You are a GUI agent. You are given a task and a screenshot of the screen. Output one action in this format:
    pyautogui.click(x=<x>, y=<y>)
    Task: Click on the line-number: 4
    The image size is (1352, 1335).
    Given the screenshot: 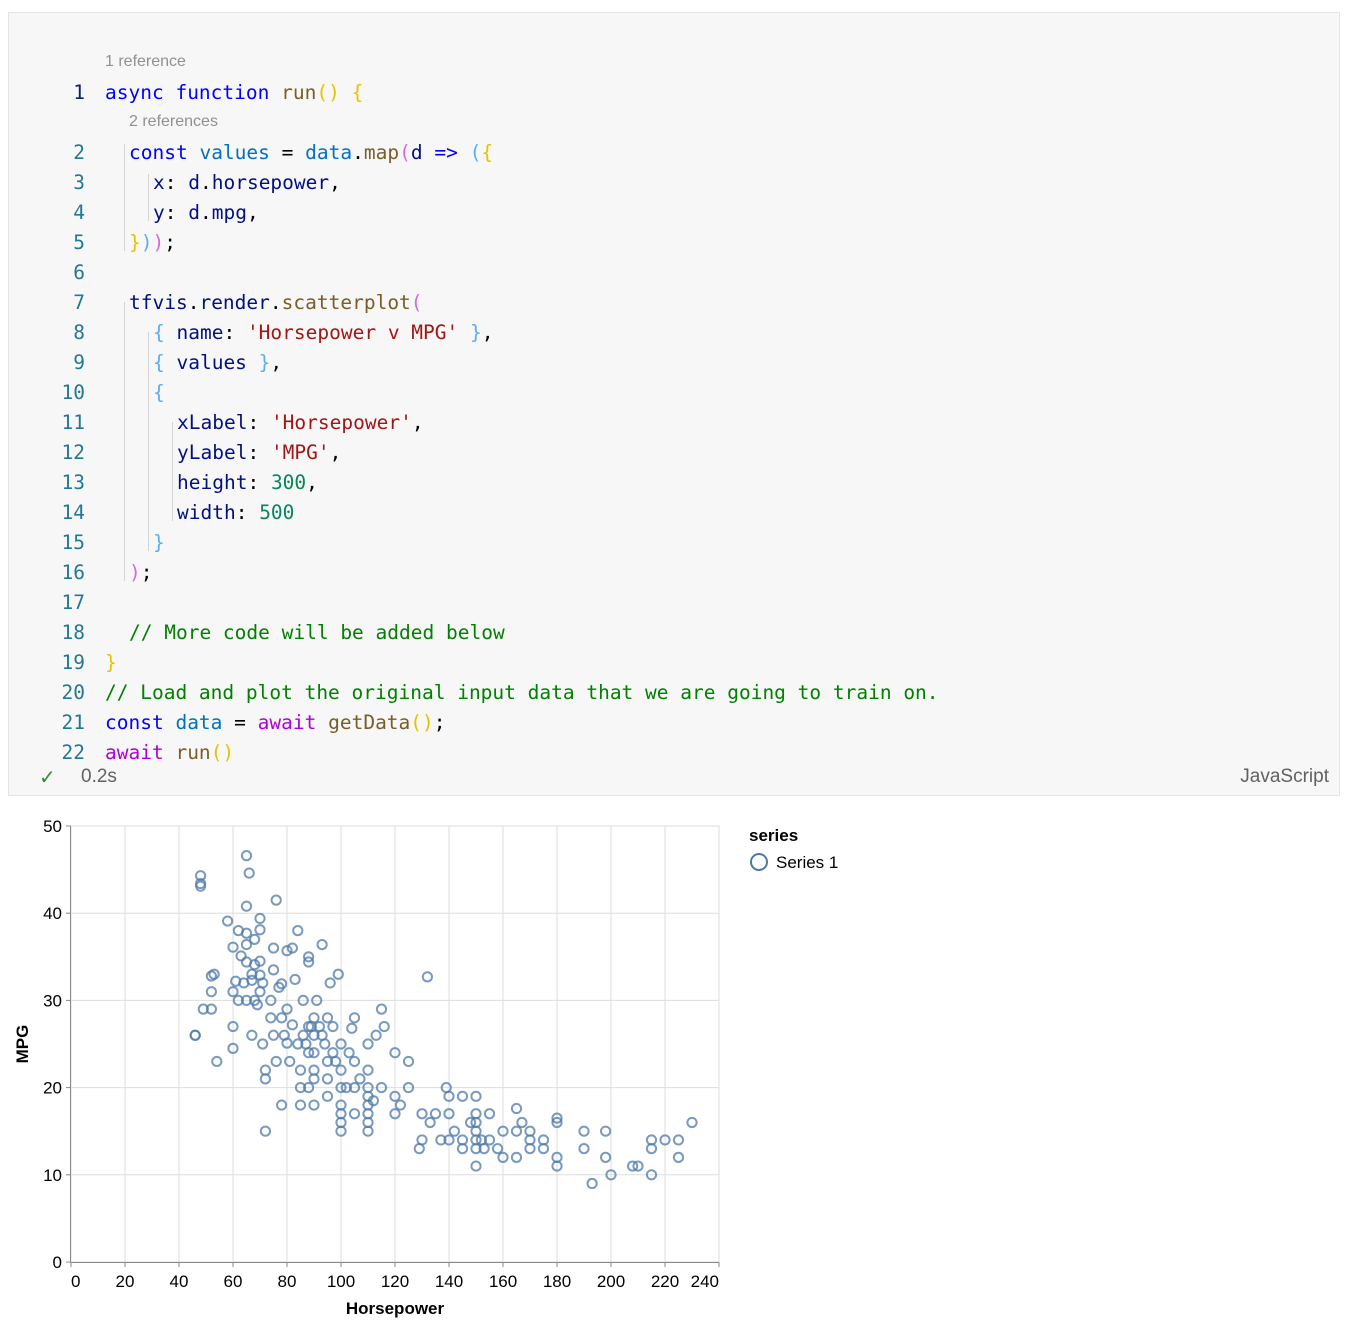 What is the action you would take?
    pyautogui.click(x=79, y=212)
    